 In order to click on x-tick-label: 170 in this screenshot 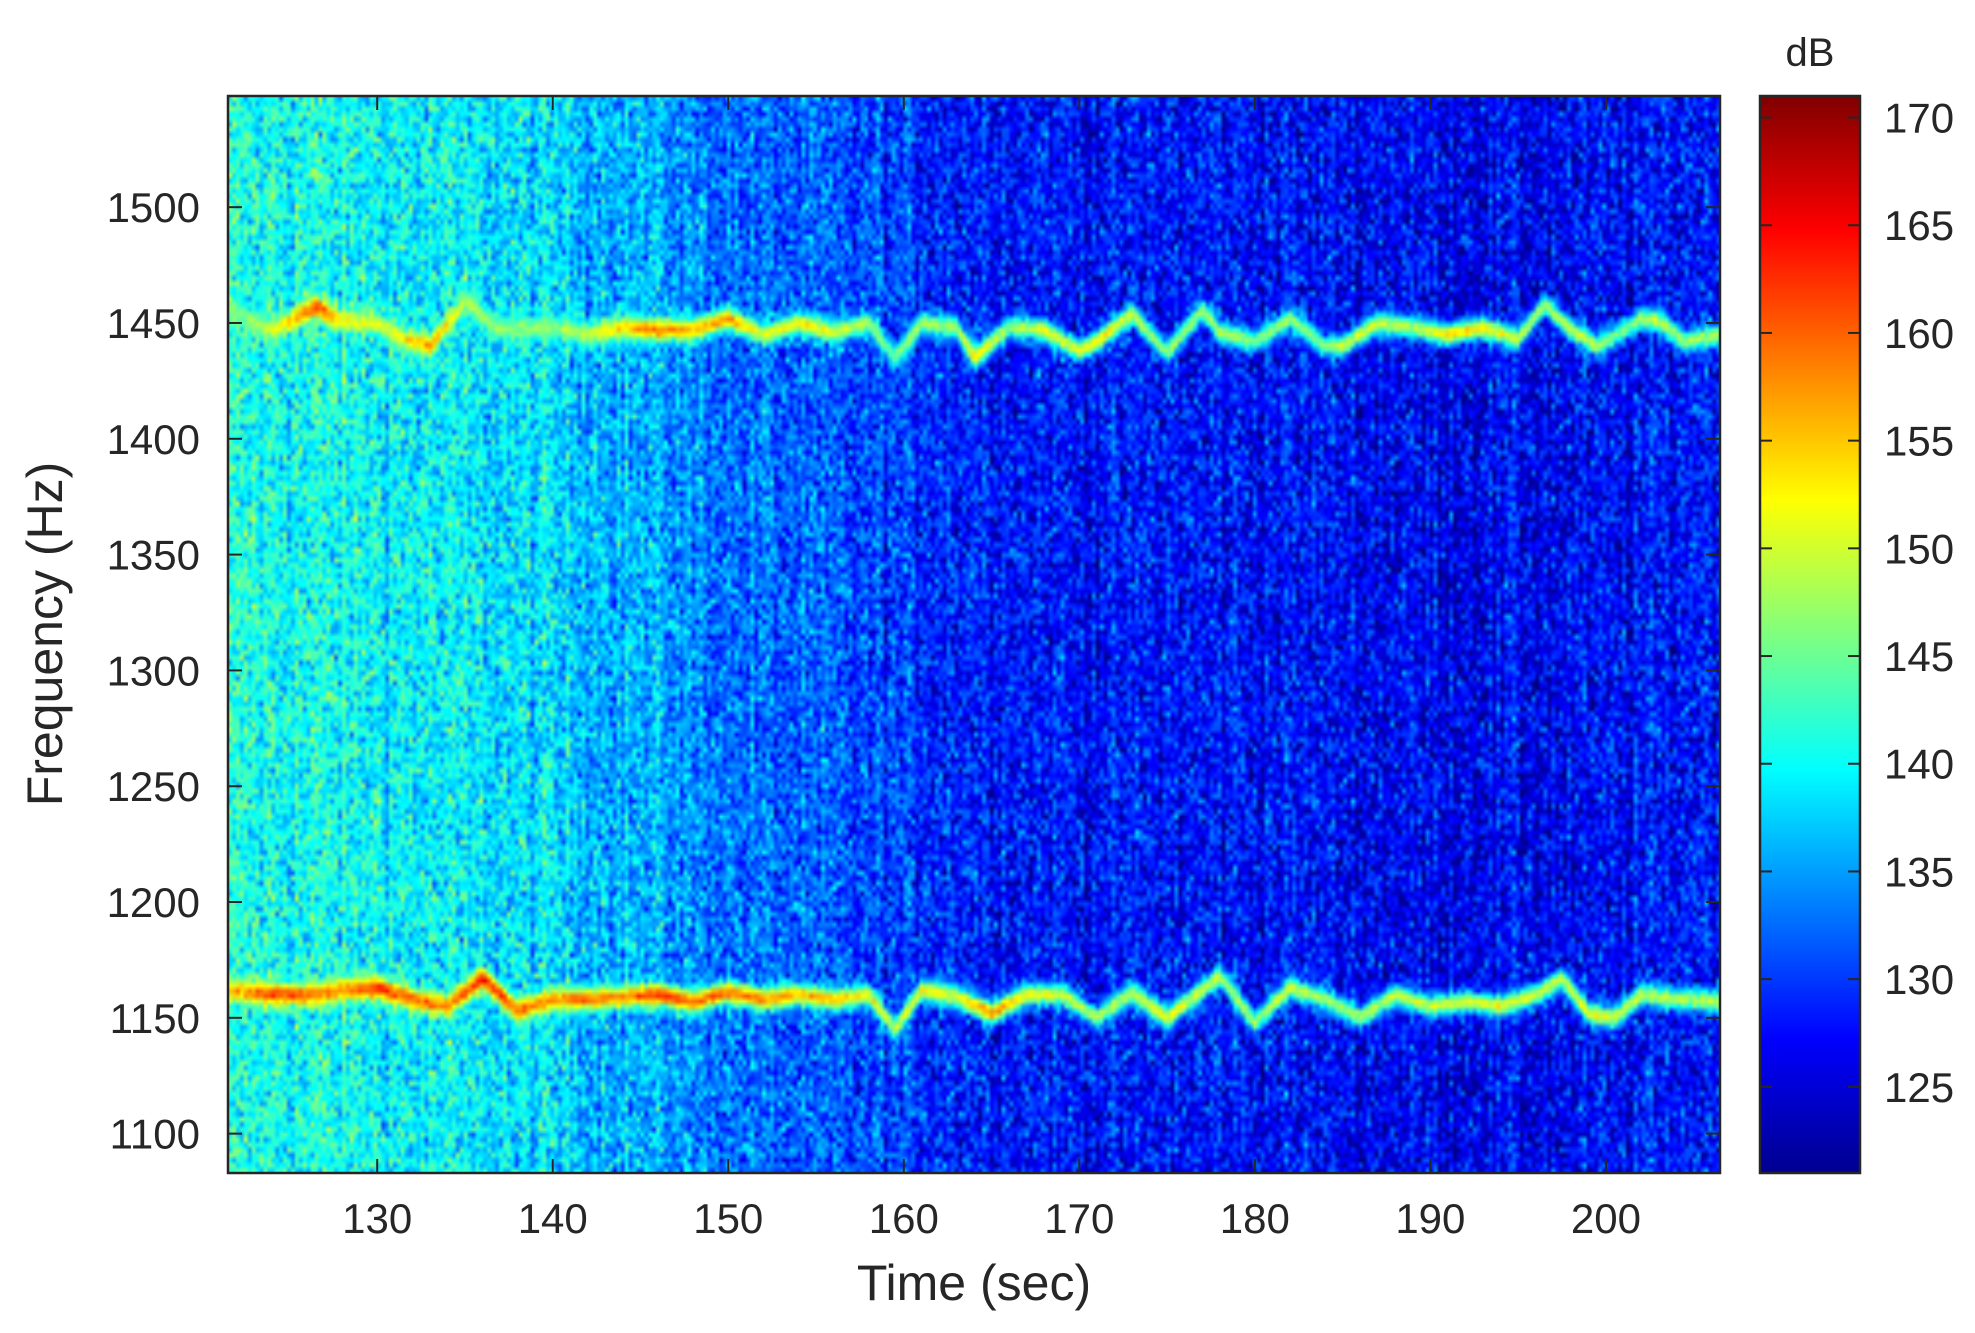, I will do `click(1079, 1218)`.